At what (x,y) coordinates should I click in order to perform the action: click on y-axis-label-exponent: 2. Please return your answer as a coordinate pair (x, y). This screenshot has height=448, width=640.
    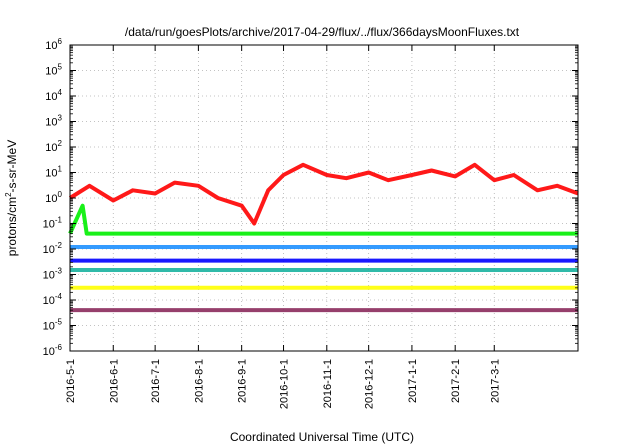
    Looking at the image, I should click on (8, 194).